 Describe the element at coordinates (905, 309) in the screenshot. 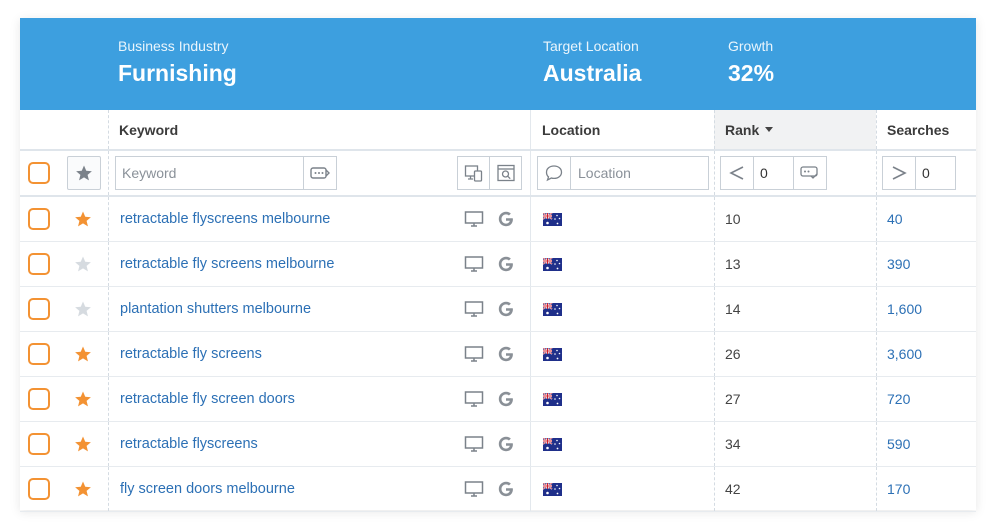

I see `searches-value-link: 1,600` at that location.